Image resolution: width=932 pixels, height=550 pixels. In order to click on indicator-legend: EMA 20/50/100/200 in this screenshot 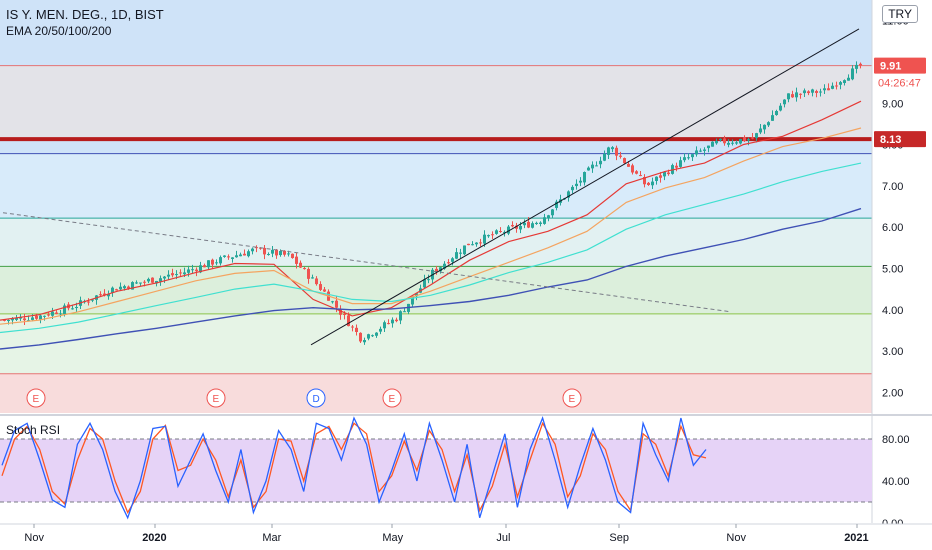, I will do `click(59, 31)`.